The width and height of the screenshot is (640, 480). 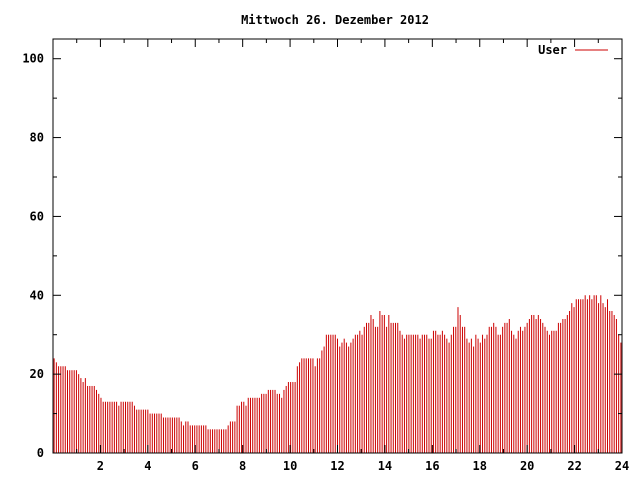 I want to click on x-tick-label: 22, so click(x=574, y=466).